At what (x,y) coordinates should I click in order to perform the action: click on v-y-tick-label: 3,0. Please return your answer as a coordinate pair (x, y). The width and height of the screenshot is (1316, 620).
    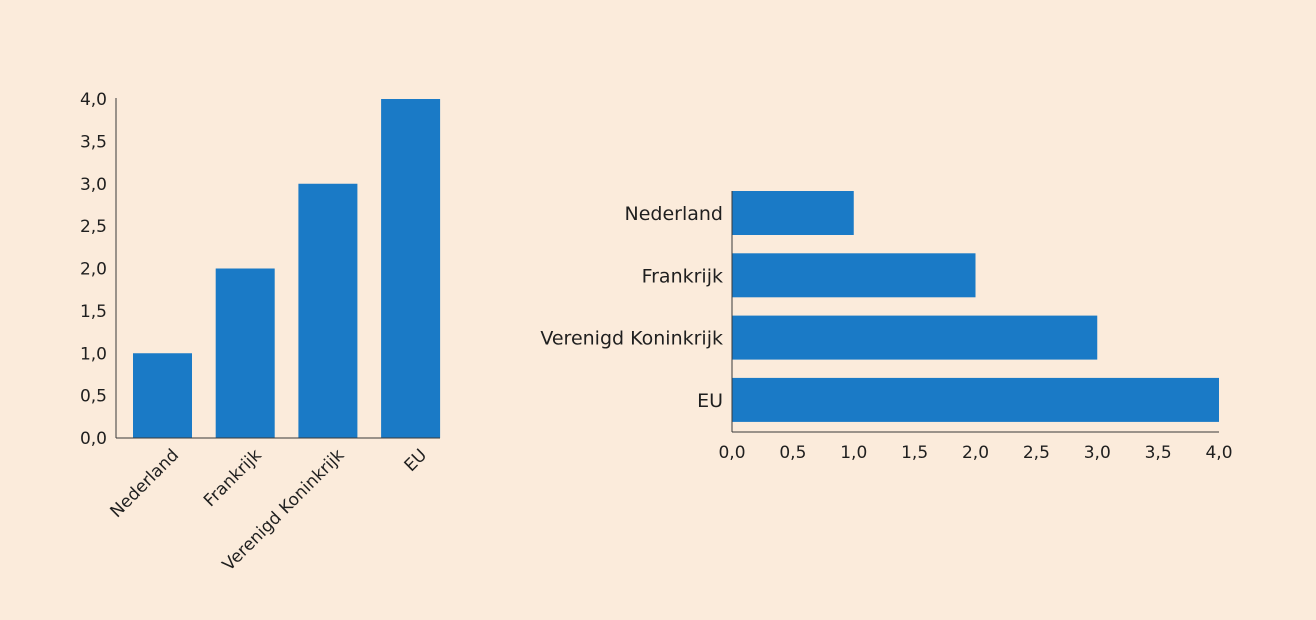
    Looking at the image, I should click on (93, 185).